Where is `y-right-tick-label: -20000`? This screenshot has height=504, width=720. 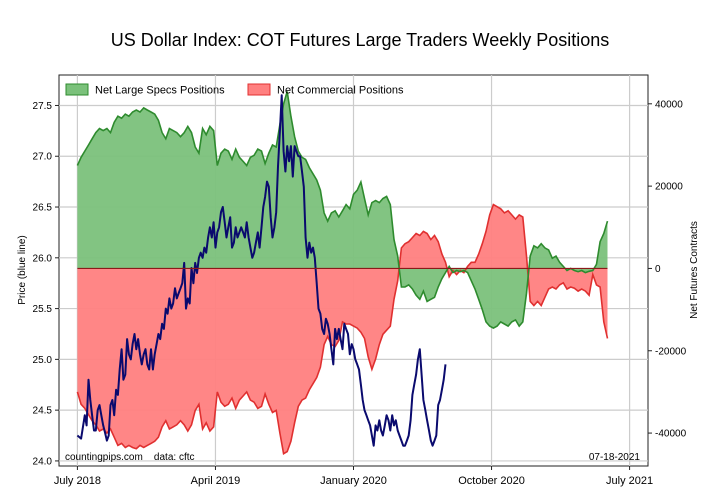
y-right-tick-label: -20000 is located at coordinates (671, 351).